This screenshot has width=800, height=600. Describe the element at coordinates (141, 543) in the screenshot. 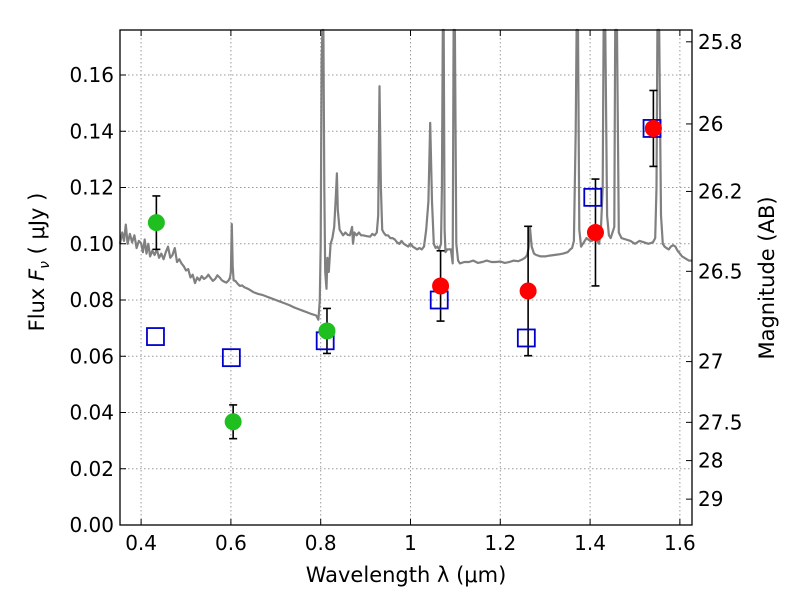

I see `x-tick-label: 0.4` at that location.